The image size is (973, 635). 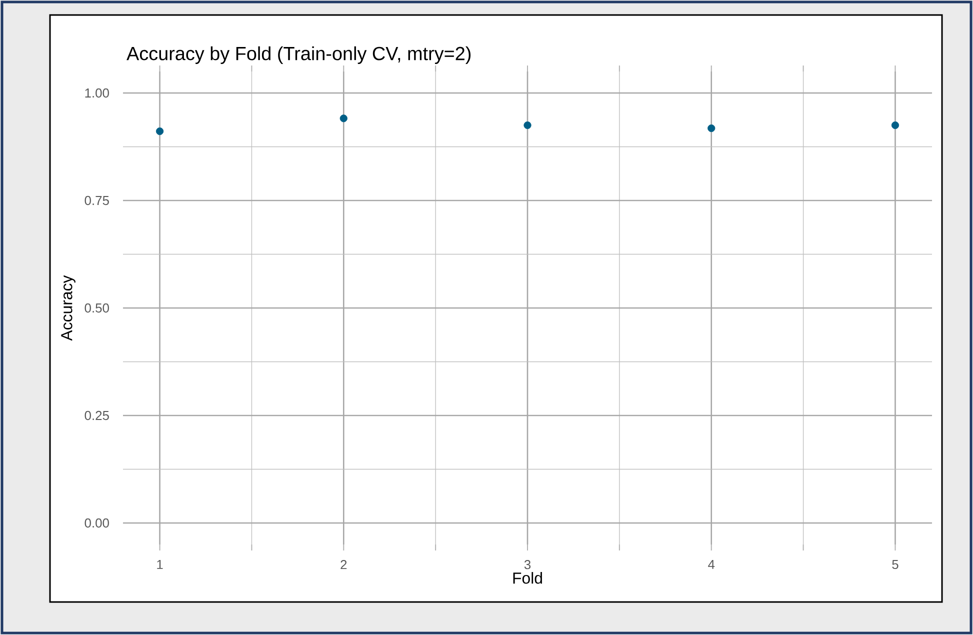 What do you see at coordinates (96, 308) in the screenshot?
I see `y-tick-label: 0.50` at bounding box center [96, 308].